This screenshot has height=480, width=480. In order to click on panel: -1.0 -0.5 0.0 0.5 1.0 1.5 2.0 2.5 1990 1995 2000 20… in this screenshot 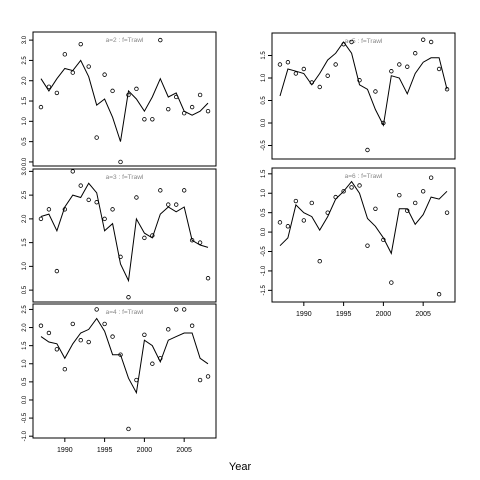, I will do `click(119, 378)`.